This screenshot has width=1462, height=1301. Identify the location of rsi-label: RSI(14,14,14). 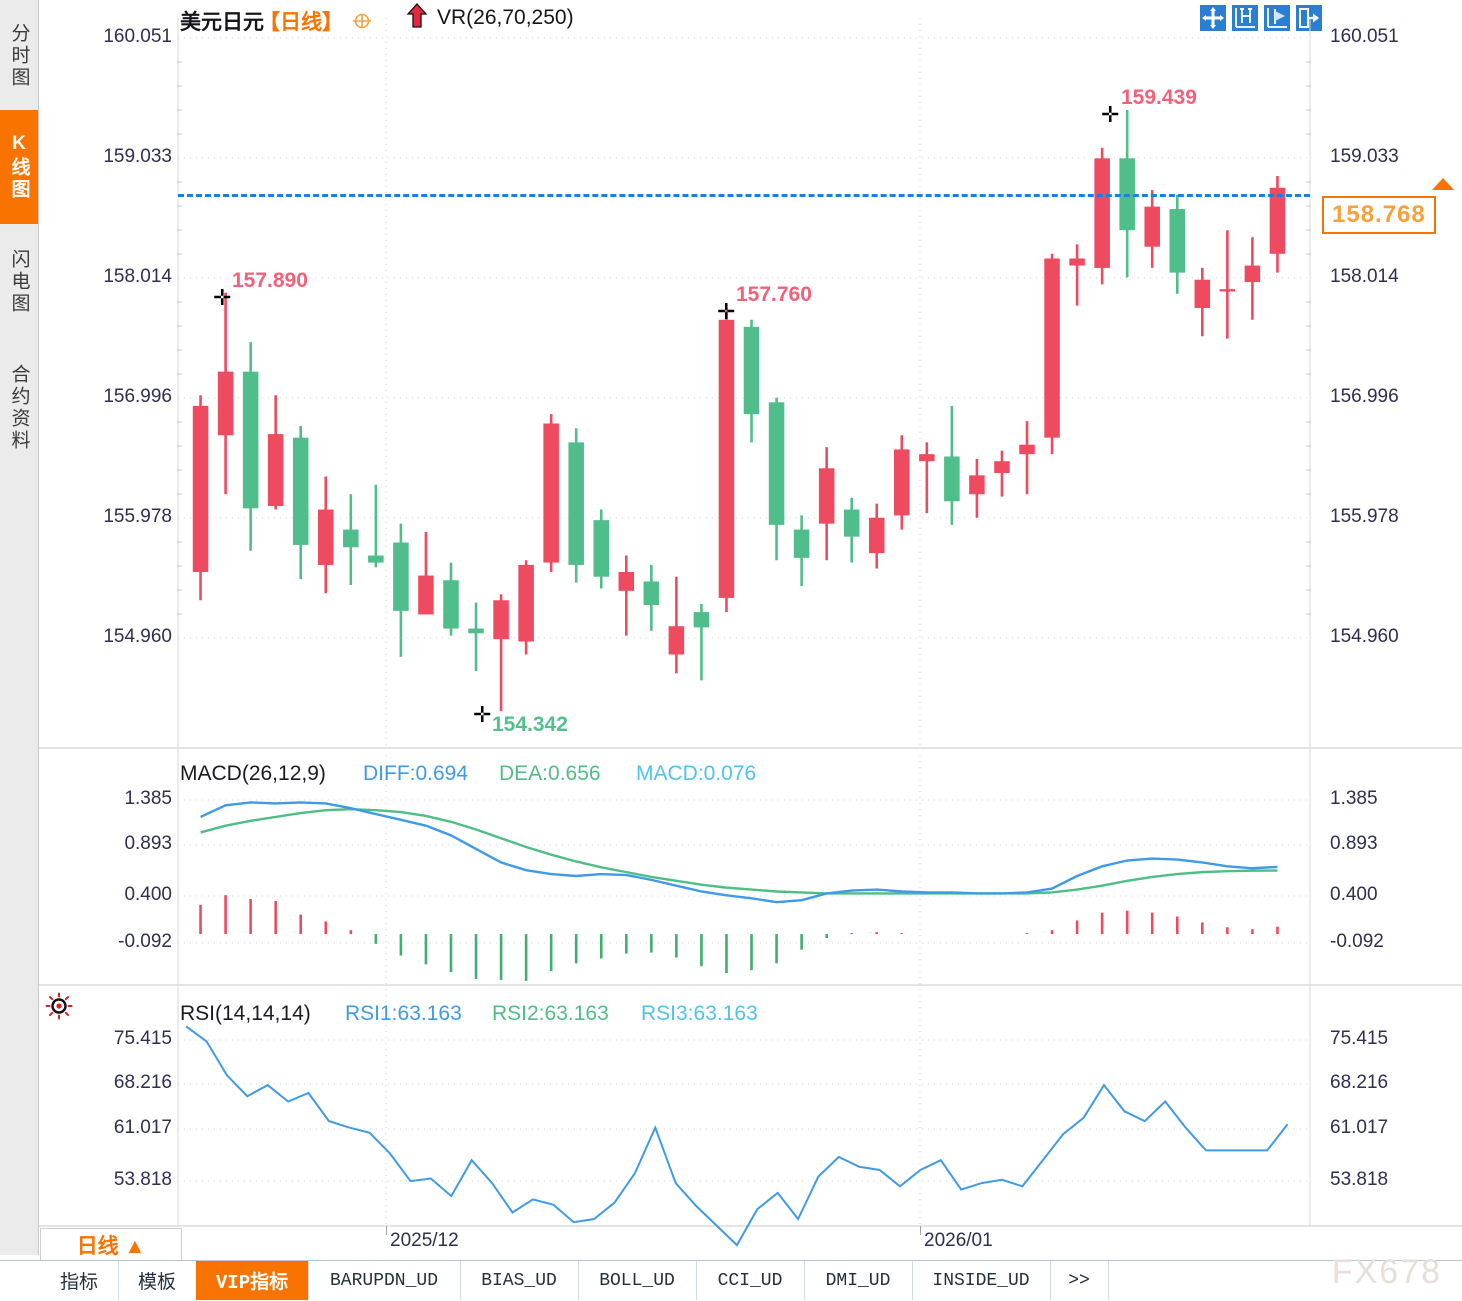
(245, 1013).